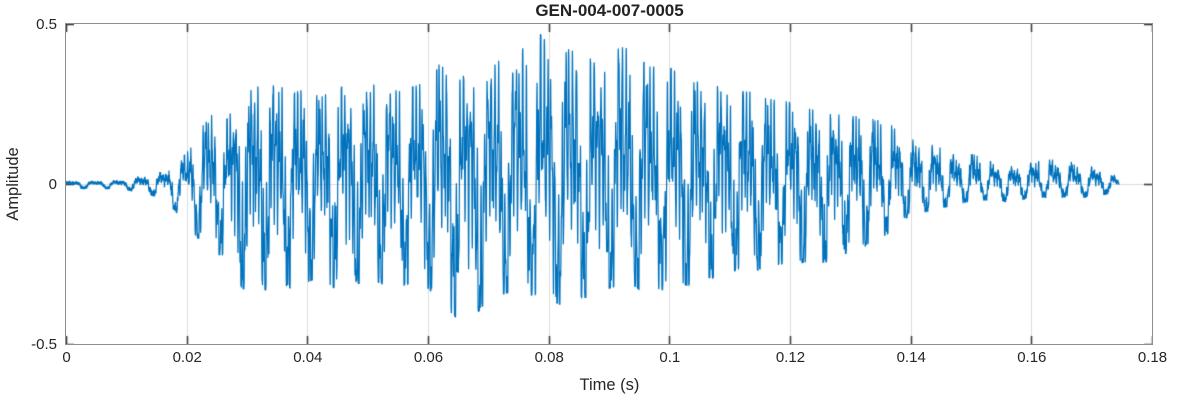 The height and width of the screenshot is (404, 1182). Describe the element at coordinates (790, 357) in the screenshot. I see `x-tick-label: 0.12` at that location.